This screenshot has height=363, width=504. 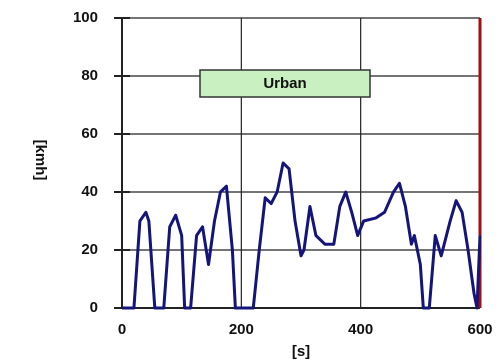 What do you see at coordinates (89, 191) in the screenshot?
I see `y-tick-label: 40` at bounding box center [89, 191].